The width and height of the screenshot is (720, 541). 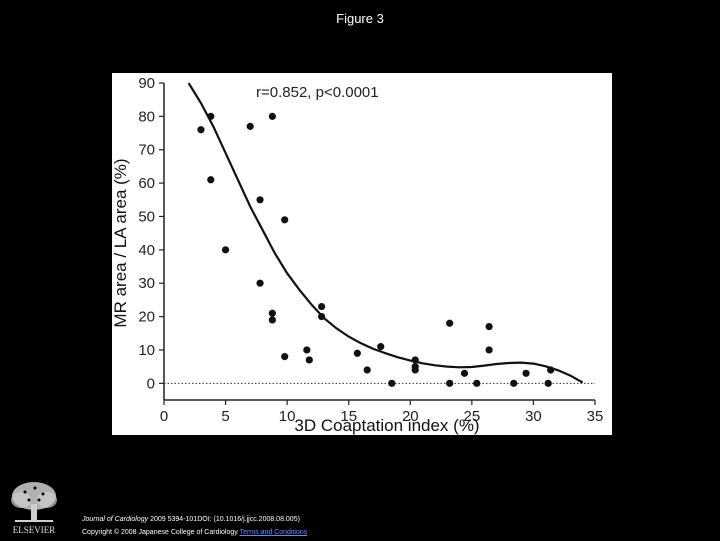 What do you see at coordinates (146, 216) in the screenshot?
I see `y-tick-label: 50` at bounding box center [146, 216].